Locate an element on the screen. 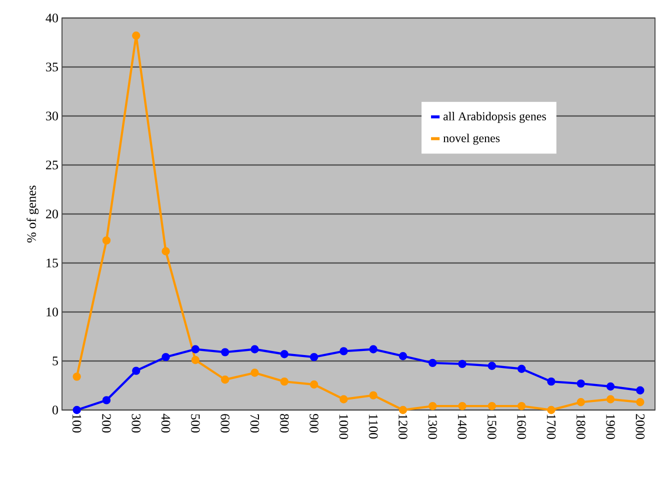  x-tick-label: 1000 is located at coordinates (343, 427).